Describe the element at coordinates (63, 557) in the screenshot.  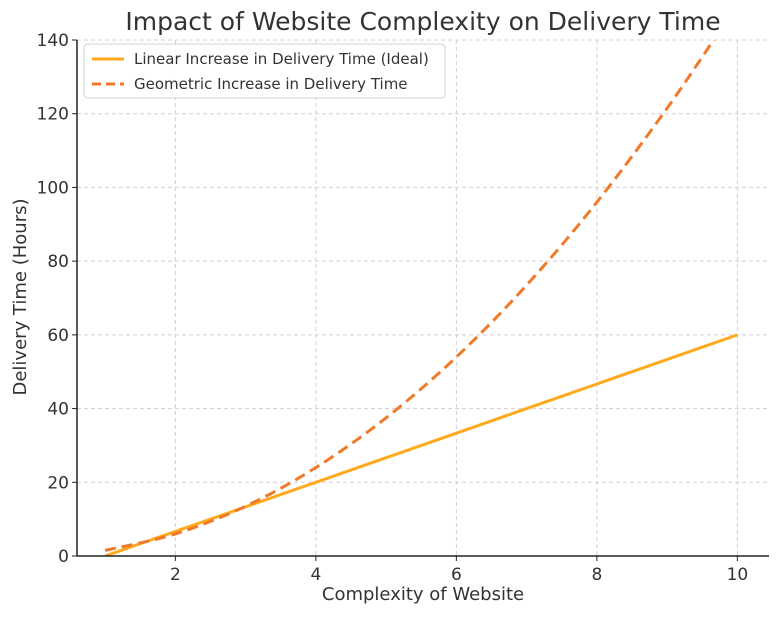
I see `y-tick-label: 0` at that location.